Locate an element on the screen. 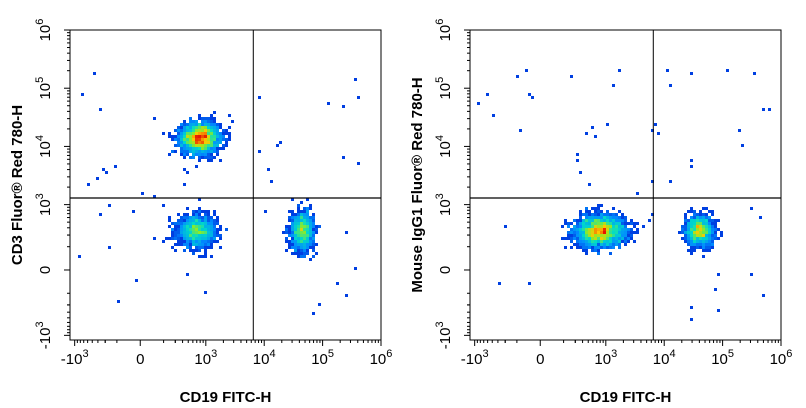 This screenshot has width=806, height=408. x-tick-label: 106 is located at coordinates (381, 358).